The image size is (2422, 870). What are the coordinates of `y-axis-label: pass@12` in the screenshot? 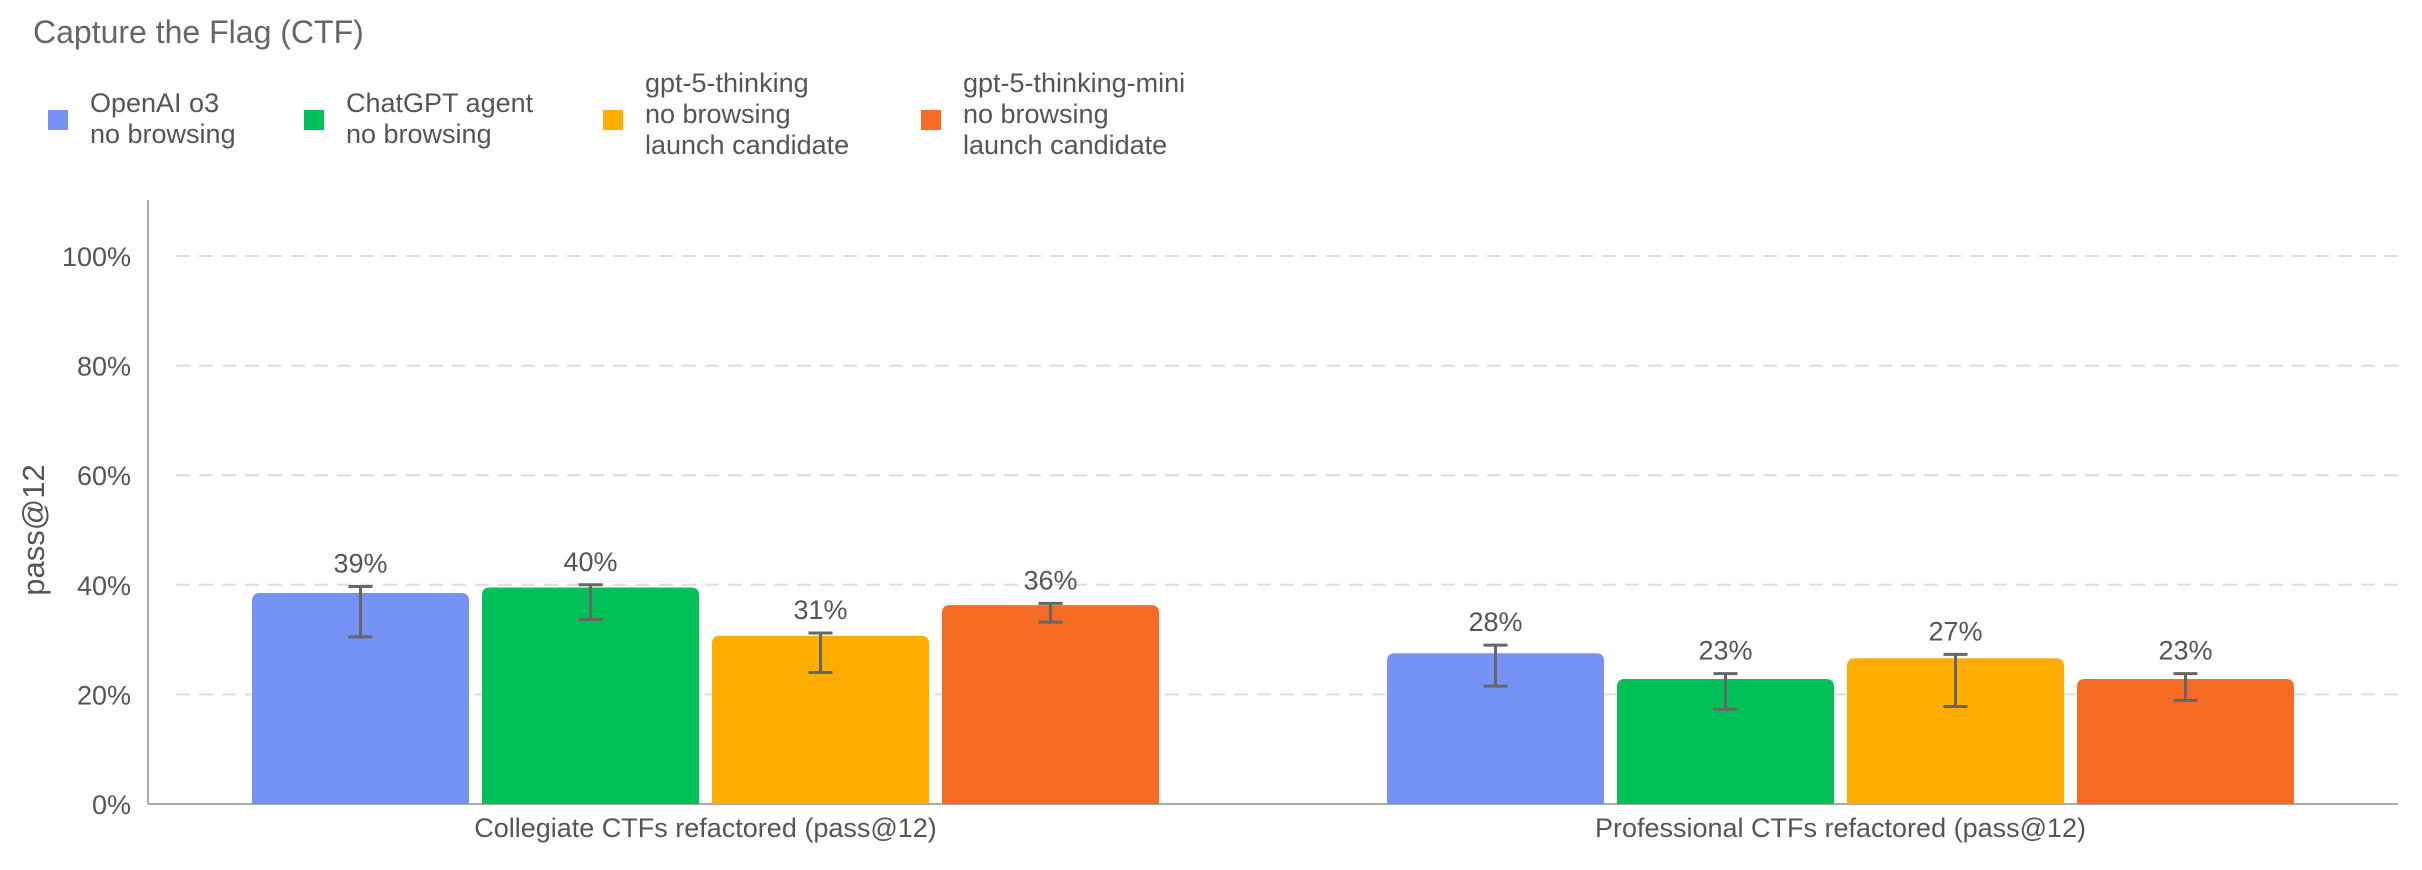 It's located at (33, 529).